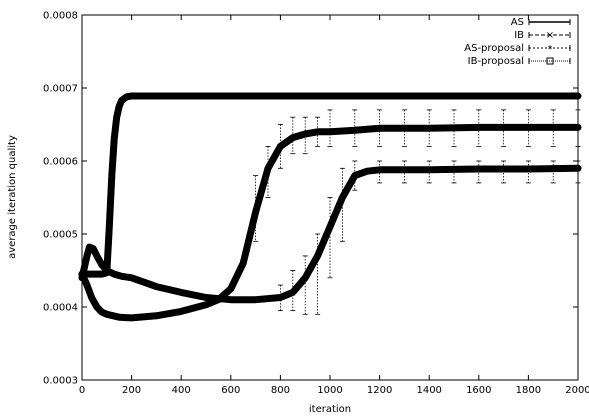  What do you see at coordinates (131, 390) in the screenshot?
I see `x-tick-label: 200` at bounding box center [131, 390].